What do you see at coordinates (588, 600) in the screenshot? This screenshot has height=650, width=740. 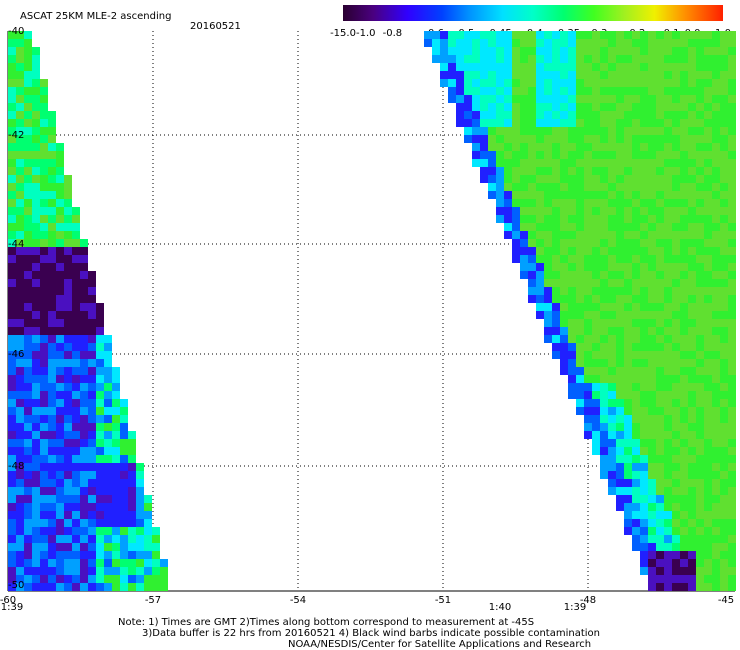 I see `lon-label: -48` at bounding box center [588, 600].